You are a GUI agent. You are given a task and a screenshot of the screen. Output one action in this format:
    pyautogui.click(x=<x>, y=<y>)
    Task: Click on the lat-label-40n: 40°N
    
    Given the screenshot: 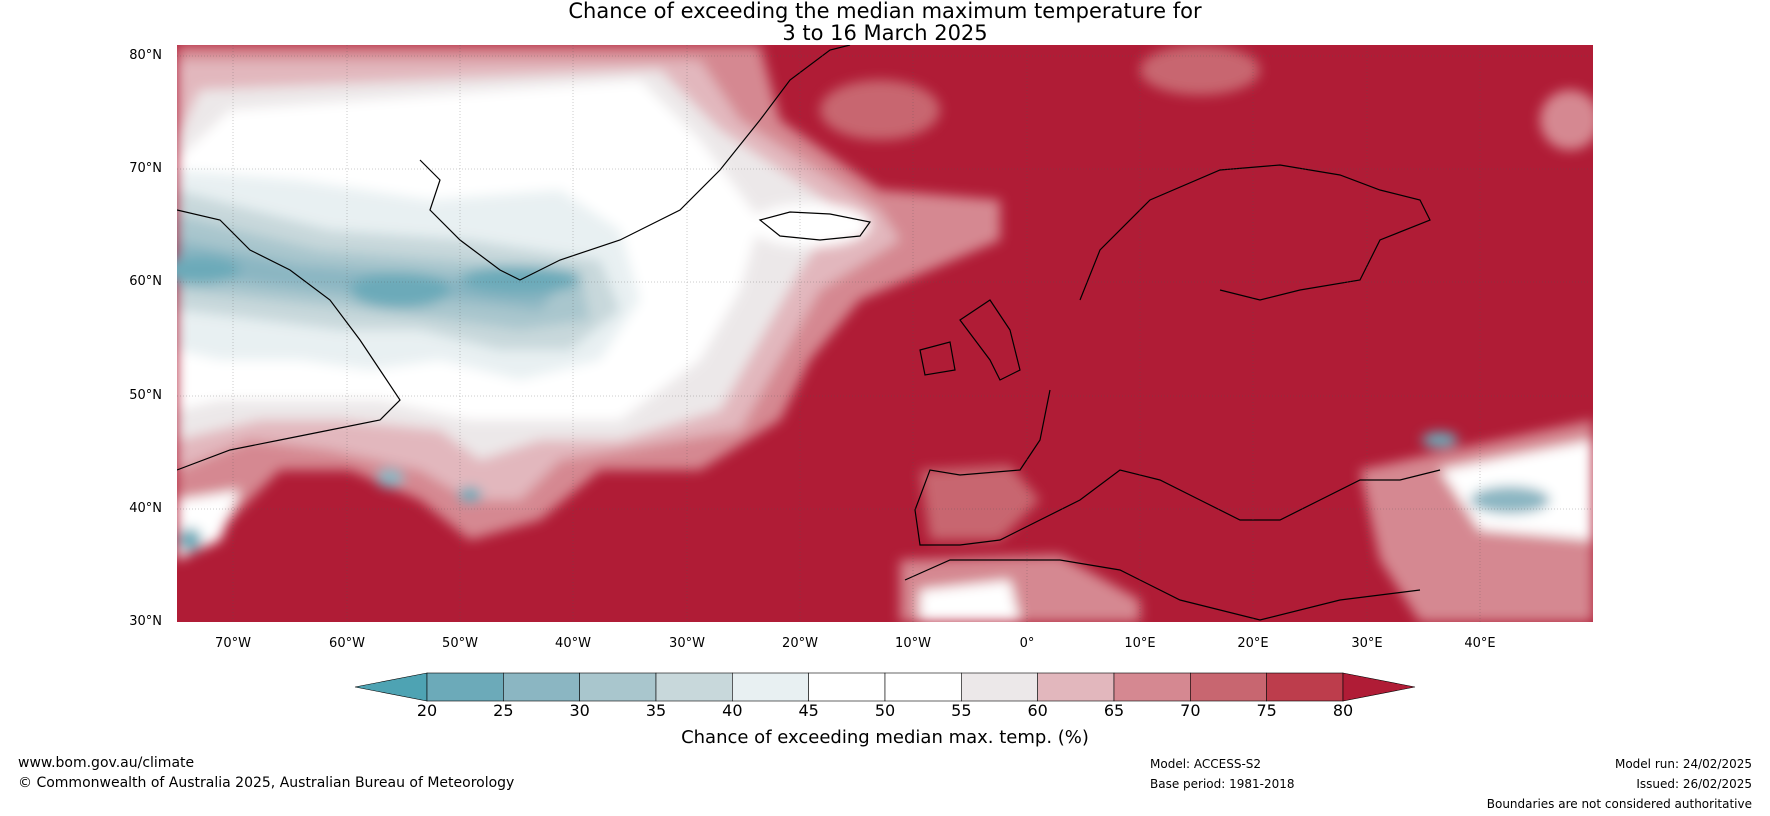 What is the action you would take?
    pyautogui.click(x=145, y=508)
    